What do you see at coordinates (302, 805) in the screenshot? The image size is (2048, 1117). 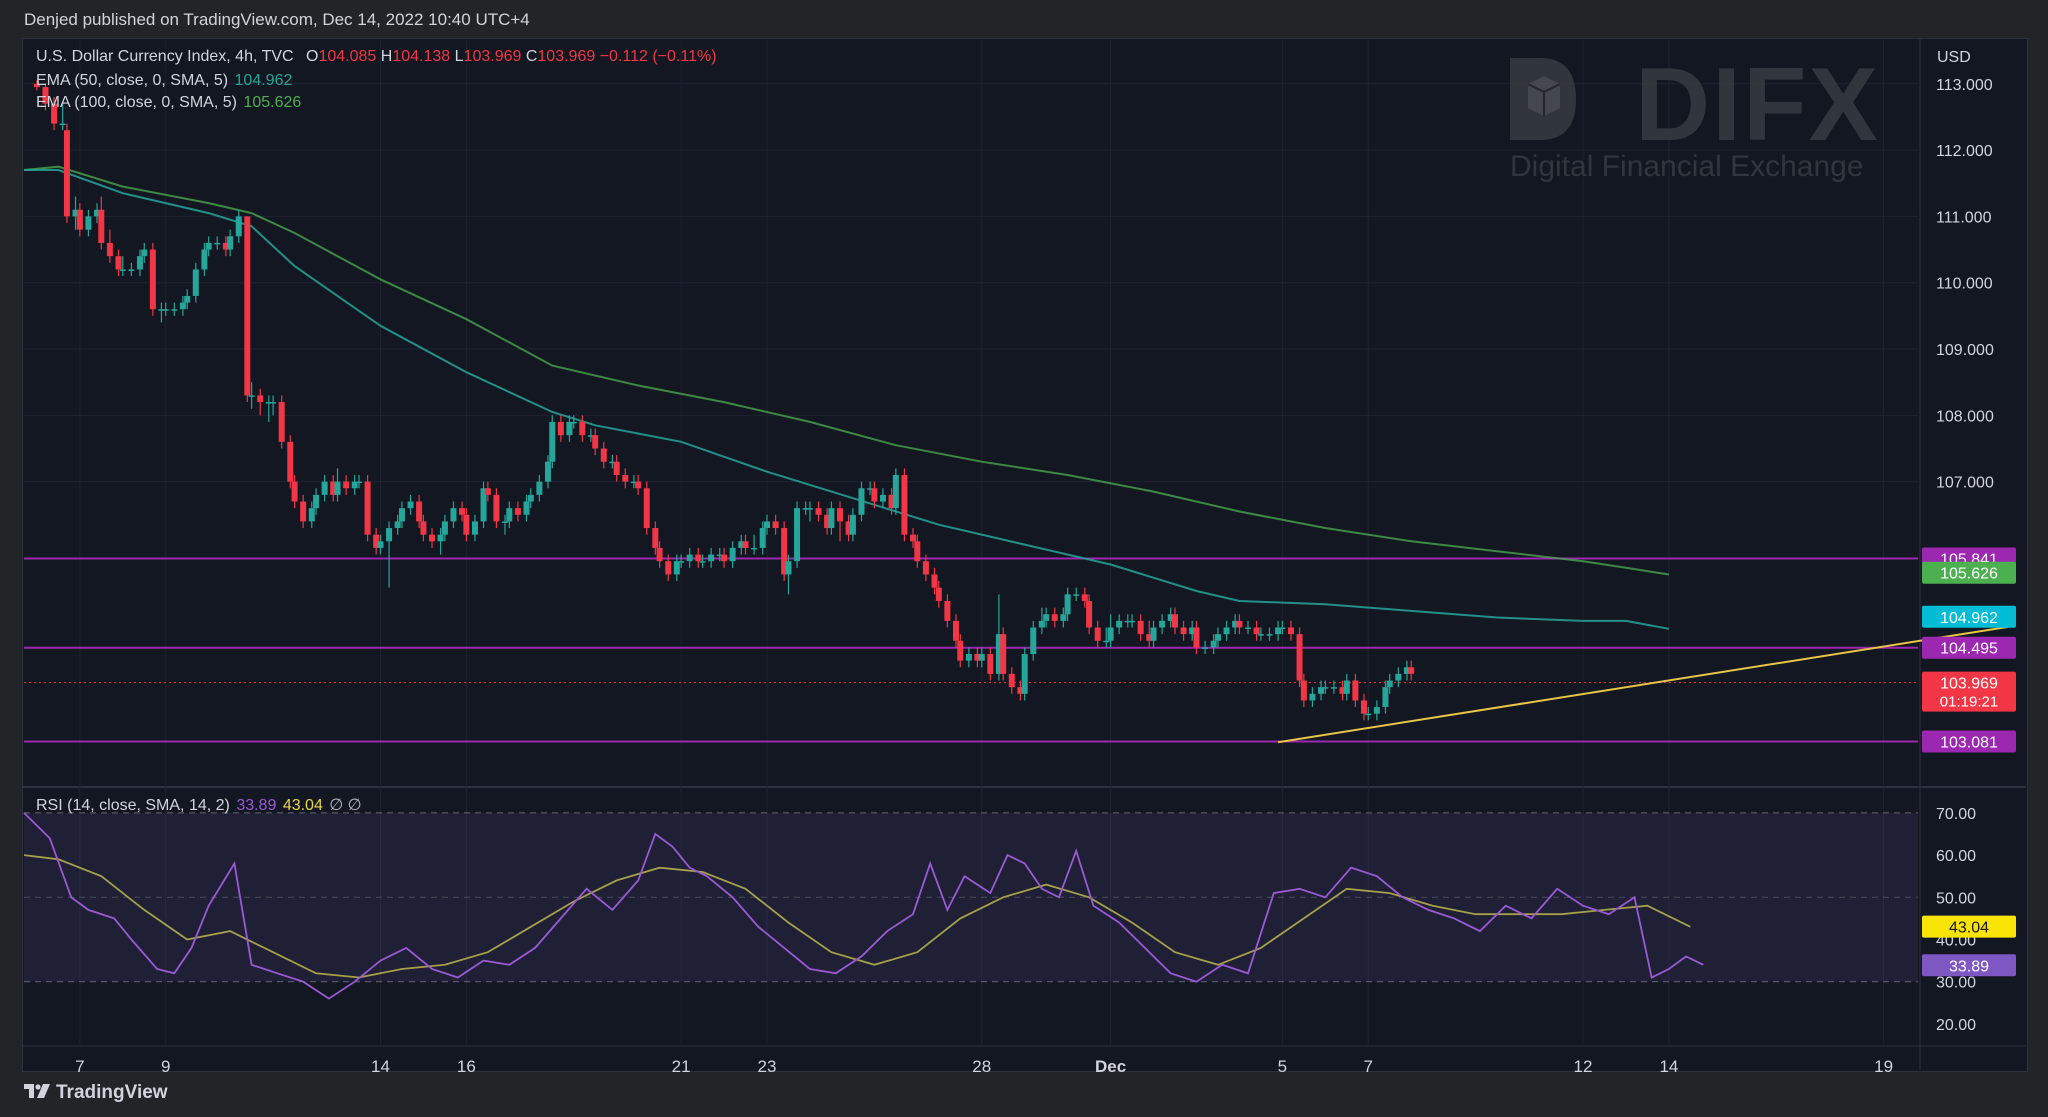 I see `rsi-ma-value: 43.04` at bounding box center [302, 805].